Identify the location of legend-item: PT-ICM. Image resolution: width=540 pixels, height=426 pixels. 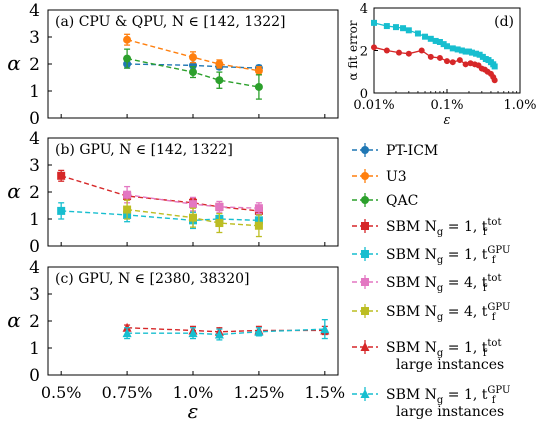
(395, 151).